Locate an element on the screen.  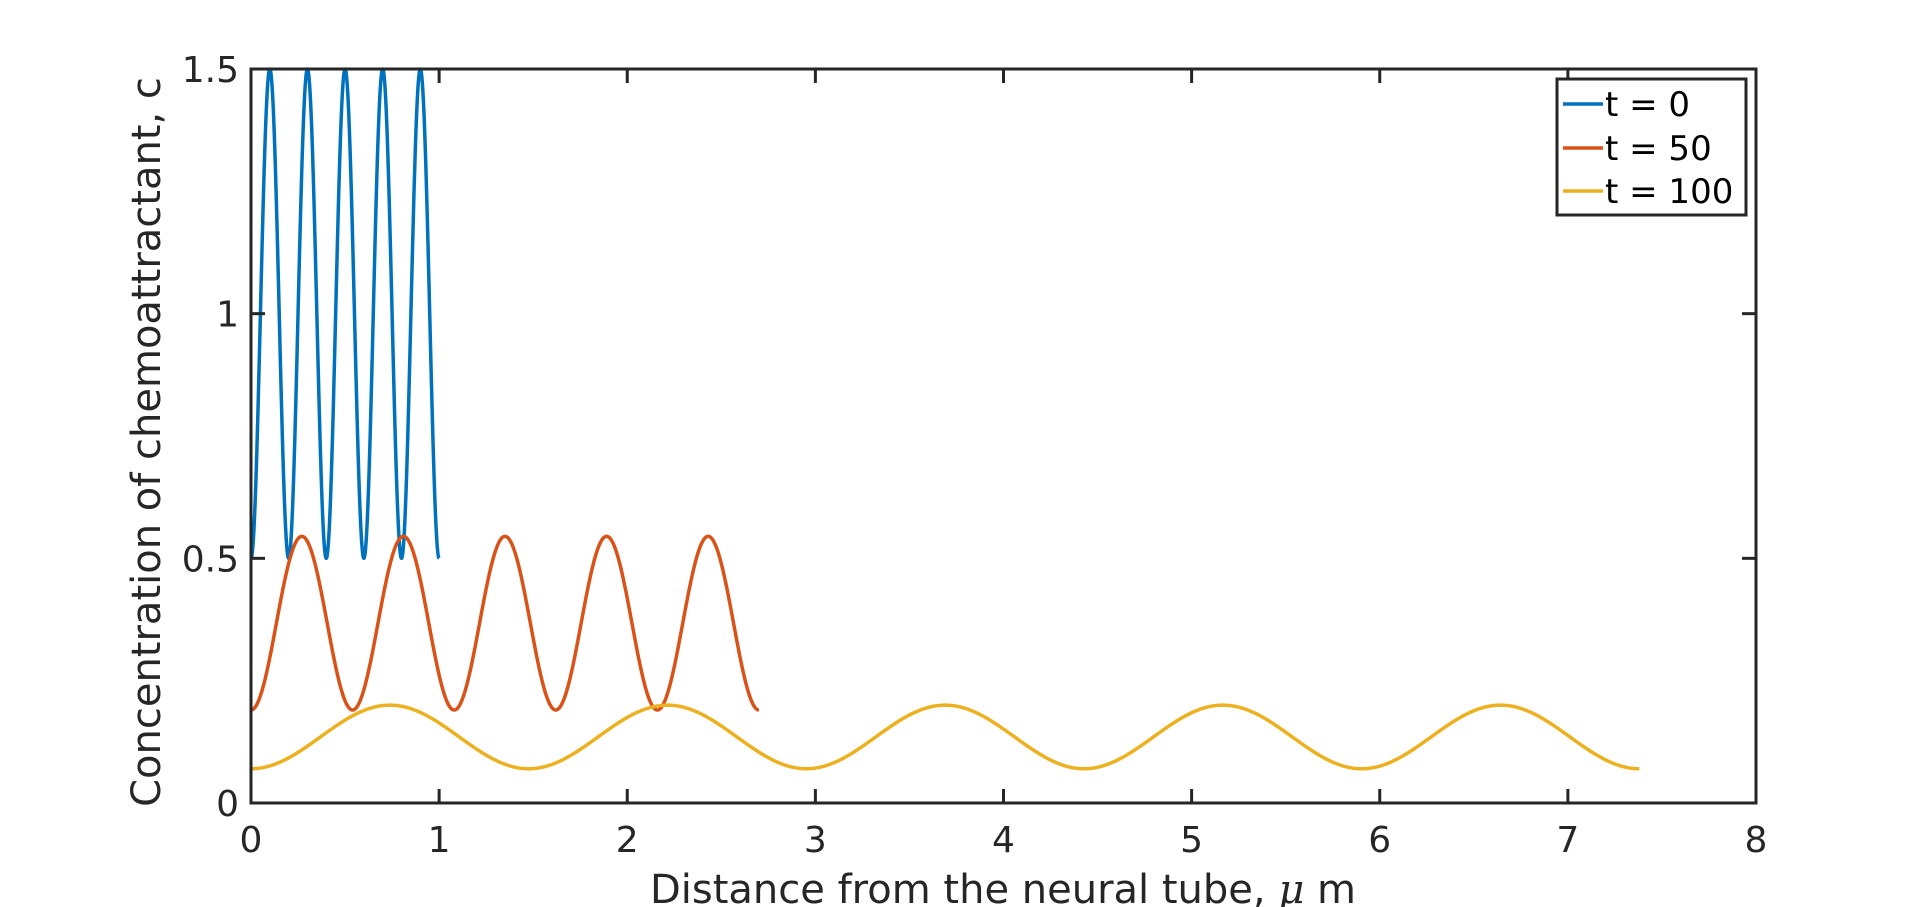
y-tick-label: 0 is located at coordinates (227, 804).